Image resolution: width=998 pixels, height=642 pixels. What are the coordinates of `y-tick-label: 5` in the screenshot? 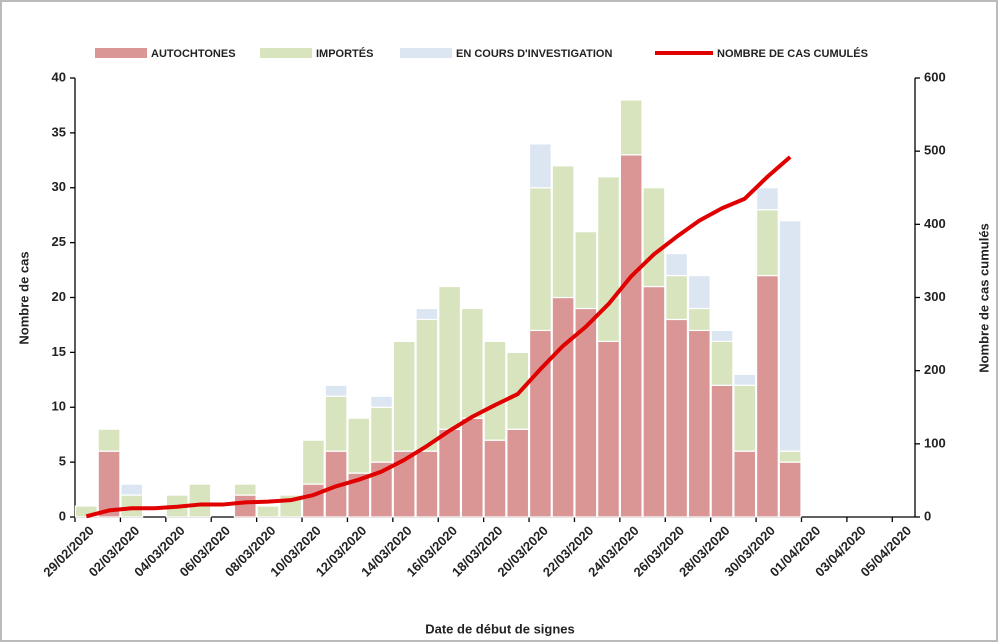 It's located at (62, 461).